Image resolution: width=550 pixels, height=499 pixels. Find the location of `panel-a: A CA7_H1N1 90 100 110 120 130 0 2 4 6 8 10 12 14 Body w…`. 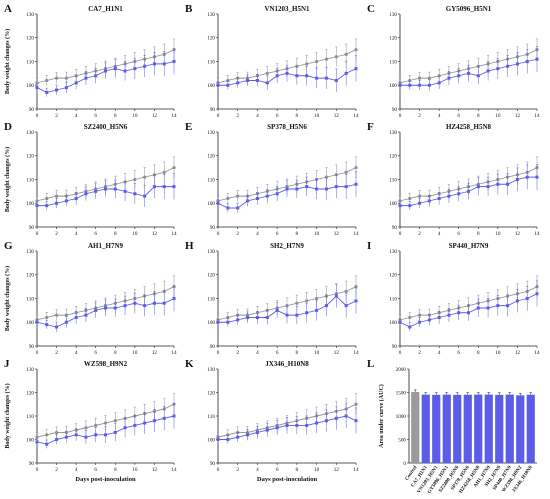

panel-a: A CA7_H1N1 90 100 110 120 130 0 2 4 6 8 10 12 14 Body w… is located at coordinates (90, 61).